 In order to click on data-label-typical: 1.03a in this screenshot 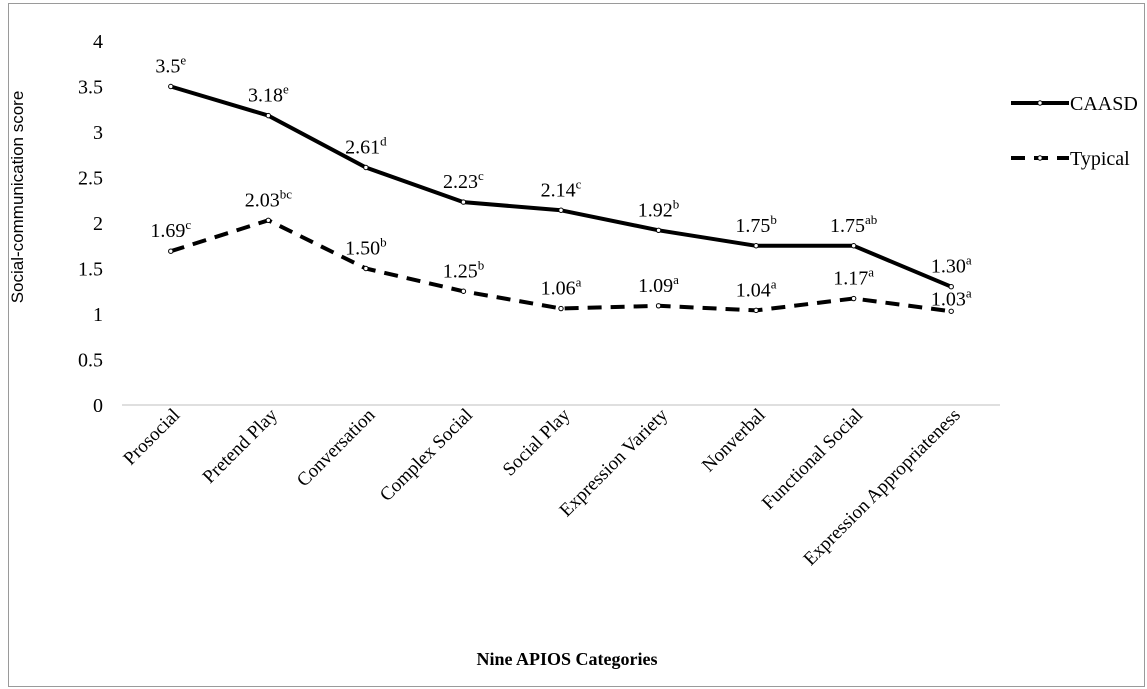, I will do `click(951, 297)`.